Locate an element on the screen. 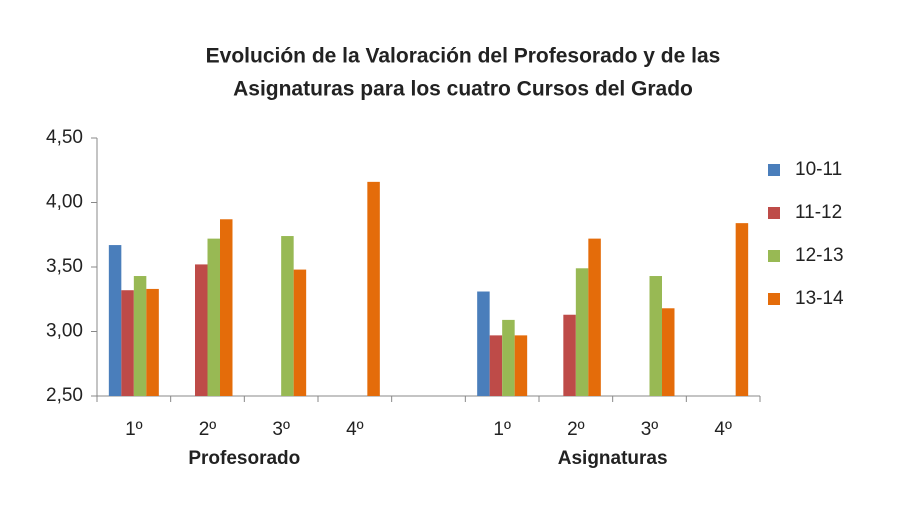 The image size is (907, 509). legend-label: 11-12 is located at coordinates (818, 212).